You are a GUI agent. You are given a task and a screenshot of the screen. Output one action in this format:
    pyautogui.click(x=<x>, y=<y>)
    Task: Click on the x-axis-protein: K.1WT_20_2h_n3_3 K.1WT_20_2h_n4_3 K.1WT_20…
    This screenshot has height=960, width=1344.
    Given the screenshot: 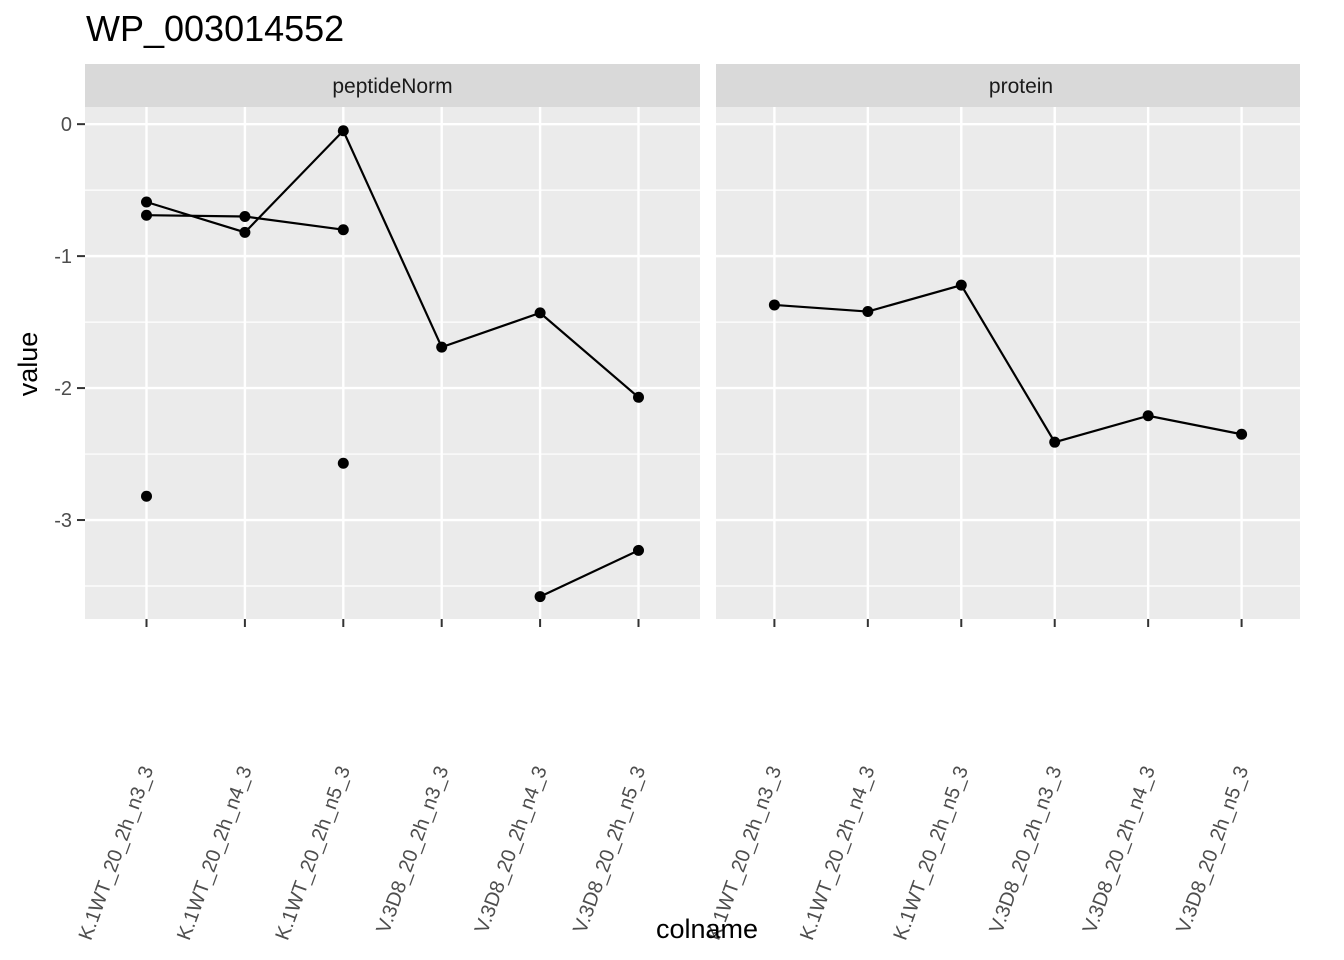 What is the action you would take?
    pyautogui.click(x=978, y=781)
    